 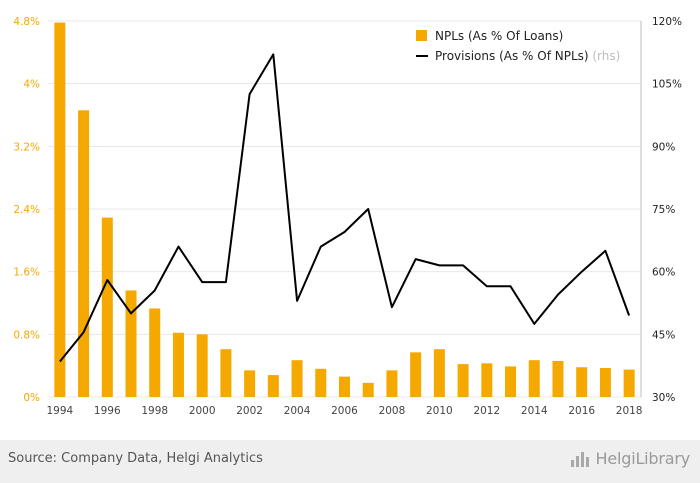 I want to click on x-axis-tick-label: 2008, so click(x=392, y=411).